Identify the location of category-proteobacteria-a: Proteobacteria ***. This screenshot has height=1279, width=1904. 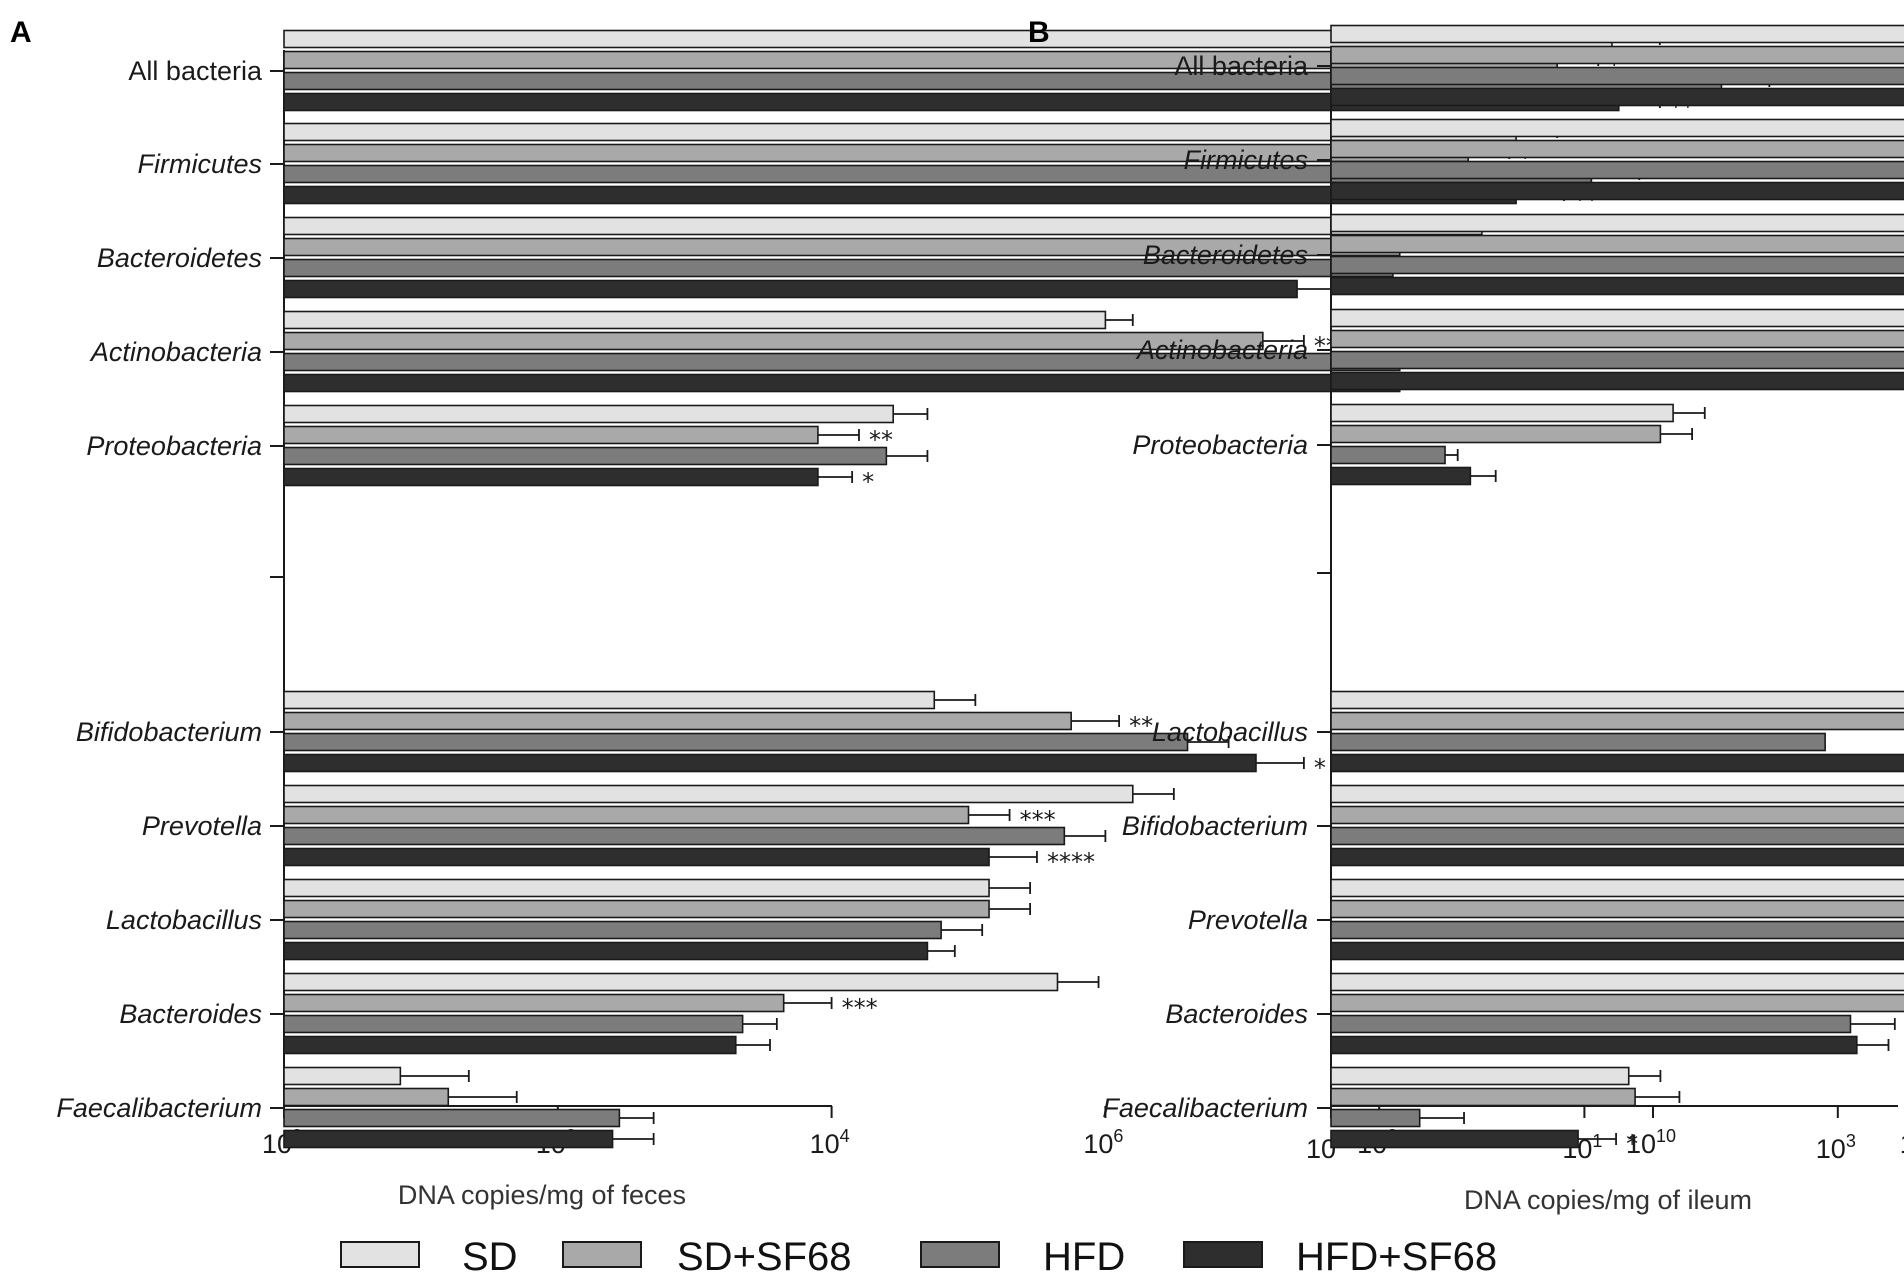
(507, 450).